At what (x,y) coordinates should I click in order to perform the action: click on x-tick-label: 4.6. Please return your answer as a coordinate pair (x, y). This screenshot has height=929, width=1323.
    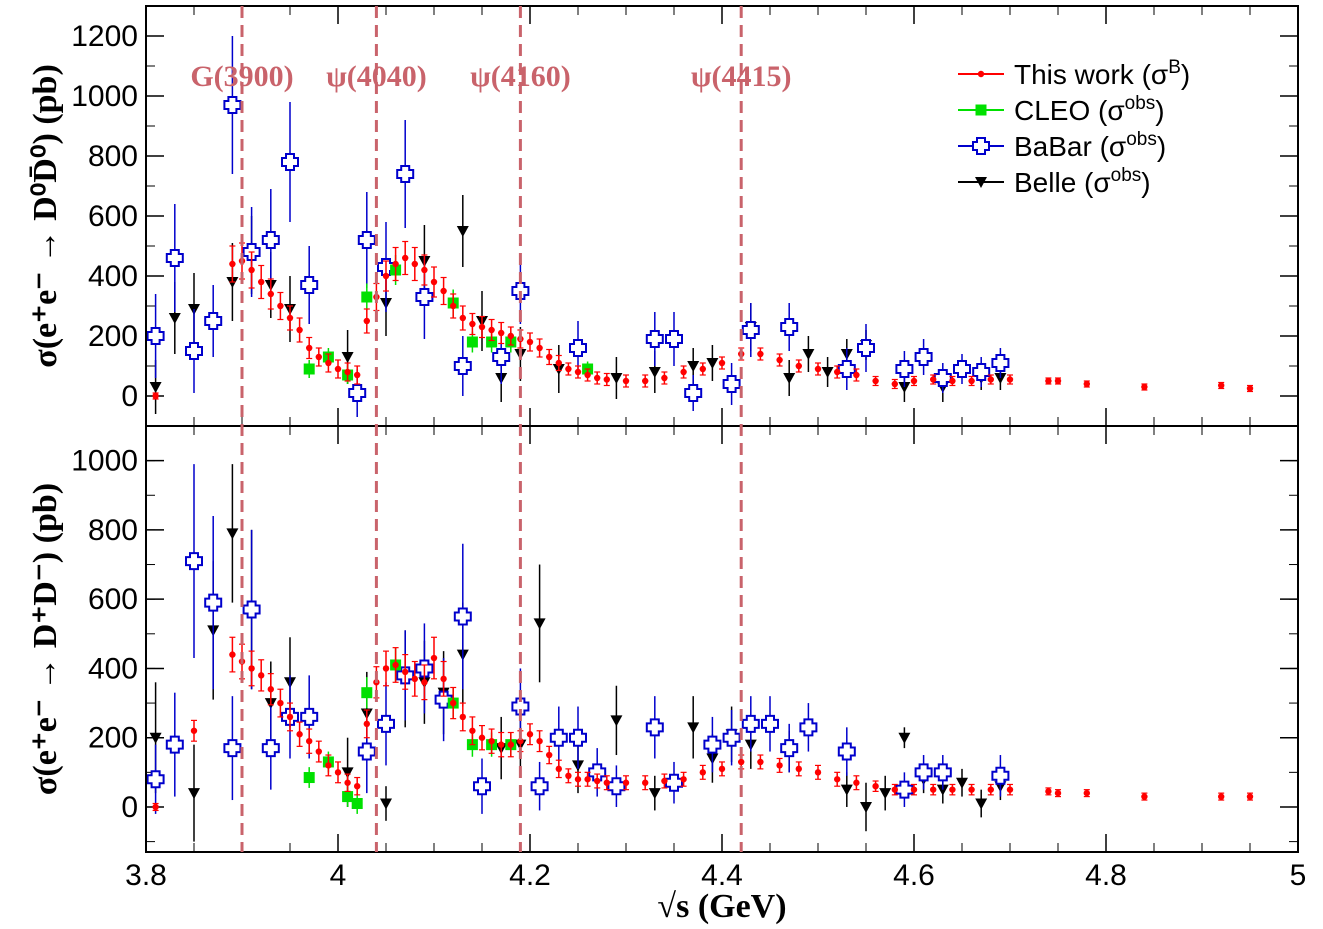
    Looking at the image, I should click on (914, 875).